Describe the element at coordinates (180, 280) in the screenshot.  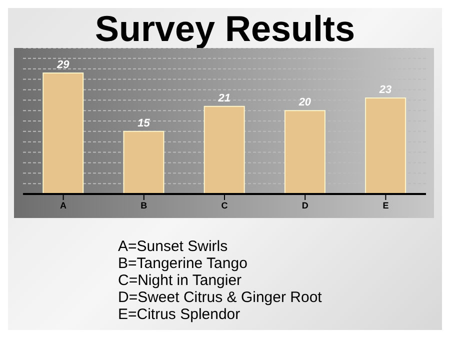
I see `text: C=Night in Tangier` at that location.